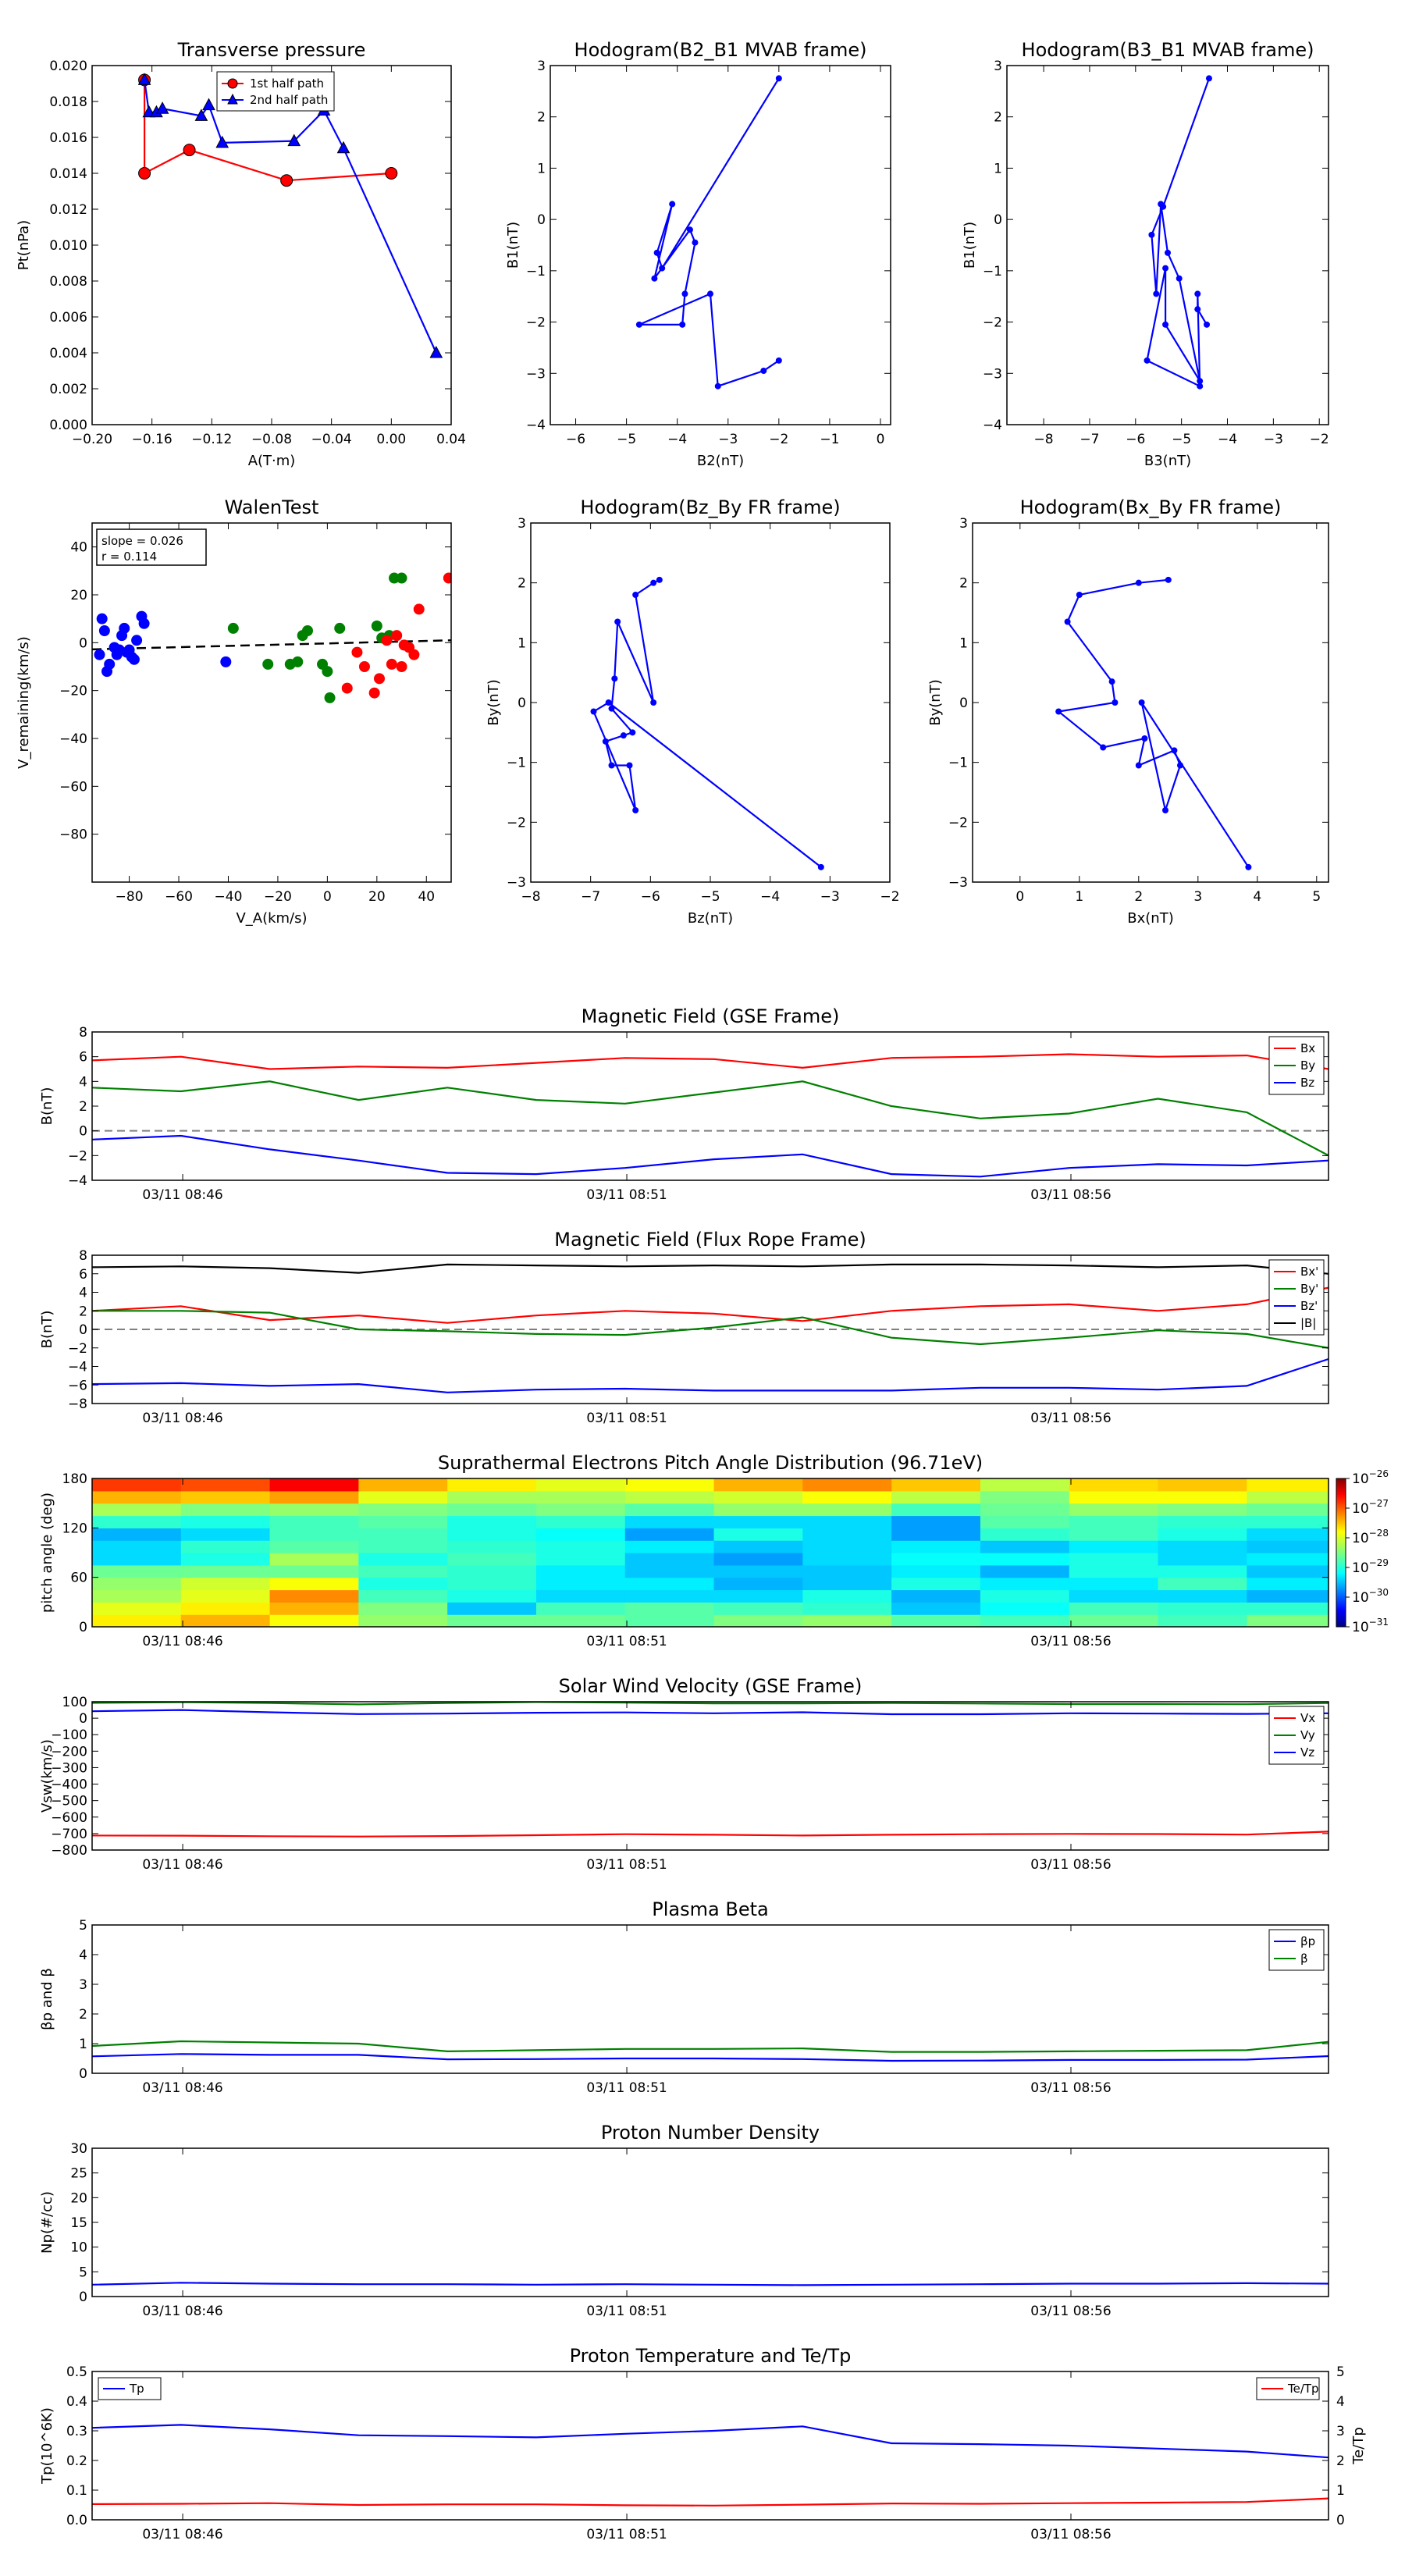  Describe the element at coordinates (993, 425) in the screenshot. I see `y-tick-label: −4` at that location.